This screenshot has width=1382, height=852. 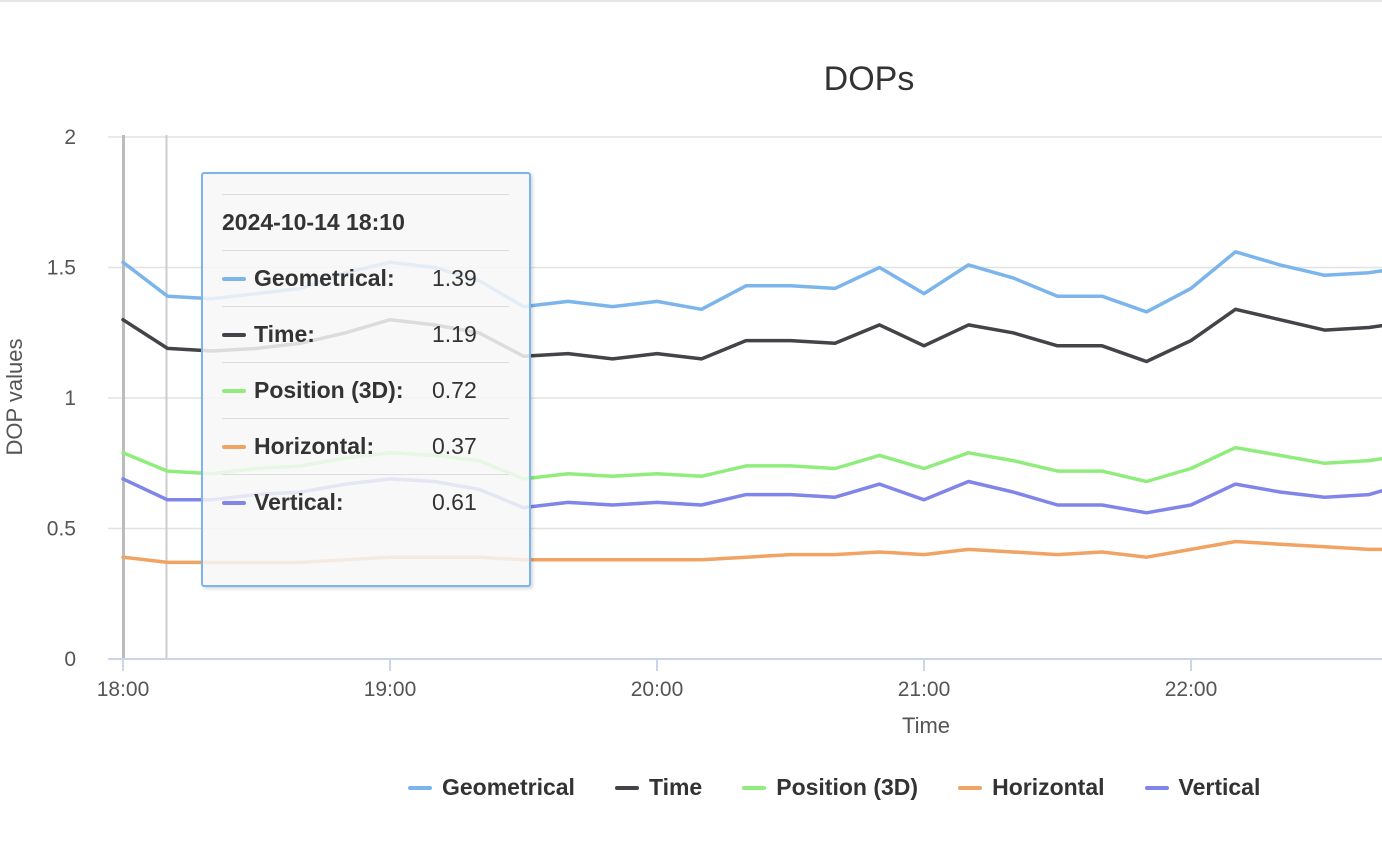 What do you see at coordinates (454, 334) in the screenshot?
I see `tooltip-value: 1.19` at bounding box center [454, 334].